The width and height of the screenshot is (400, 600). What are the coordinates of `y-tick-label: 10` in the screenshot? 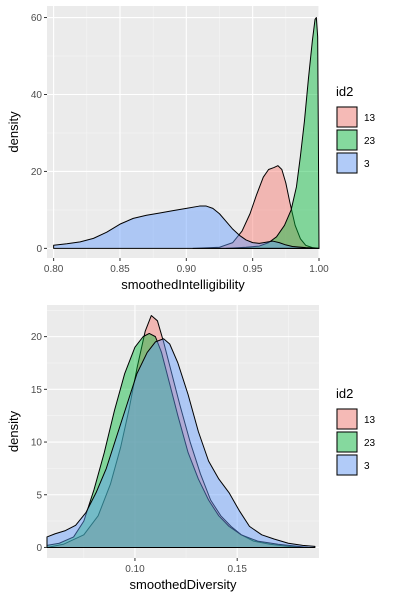 It's located at (37, 443).